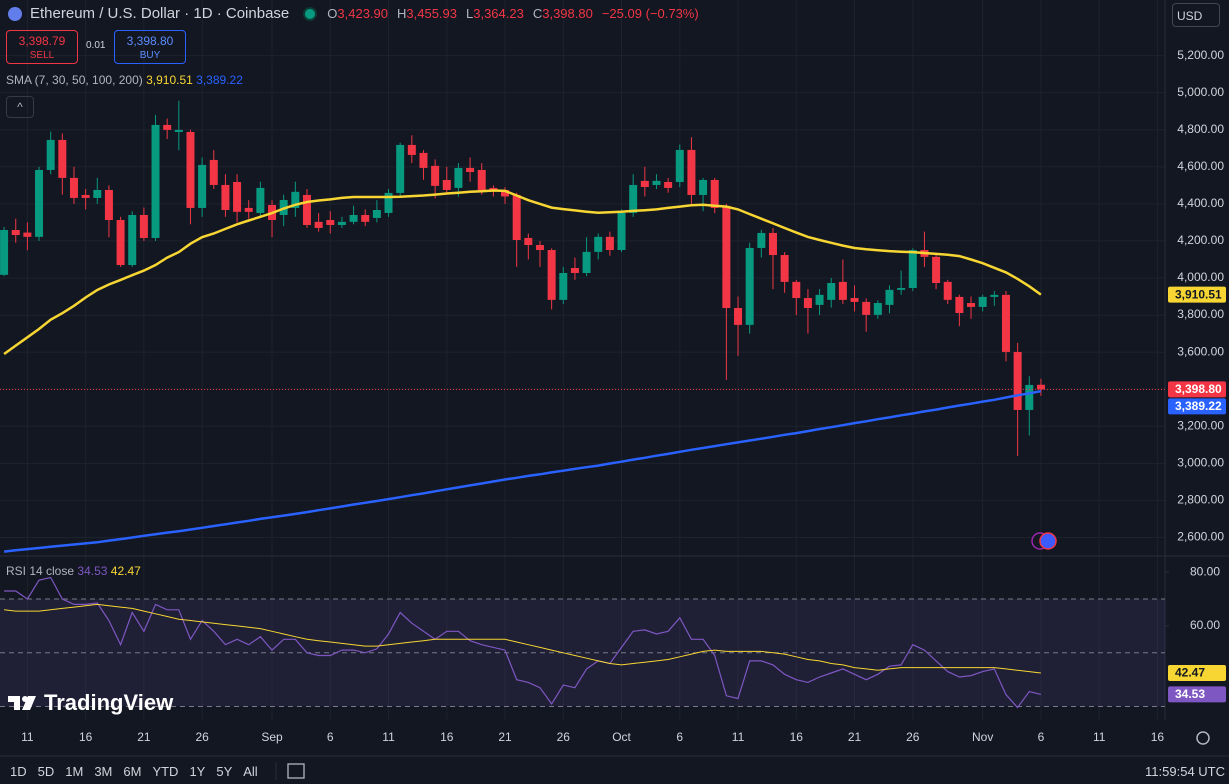 The image size is (1229, 784). What do you see at coordinates (160, 13) in the screenshot?
I see `symbol-title: Ethereum / U.S. Dollar · 1D · Coinbase` at bounding box center [160, 13].